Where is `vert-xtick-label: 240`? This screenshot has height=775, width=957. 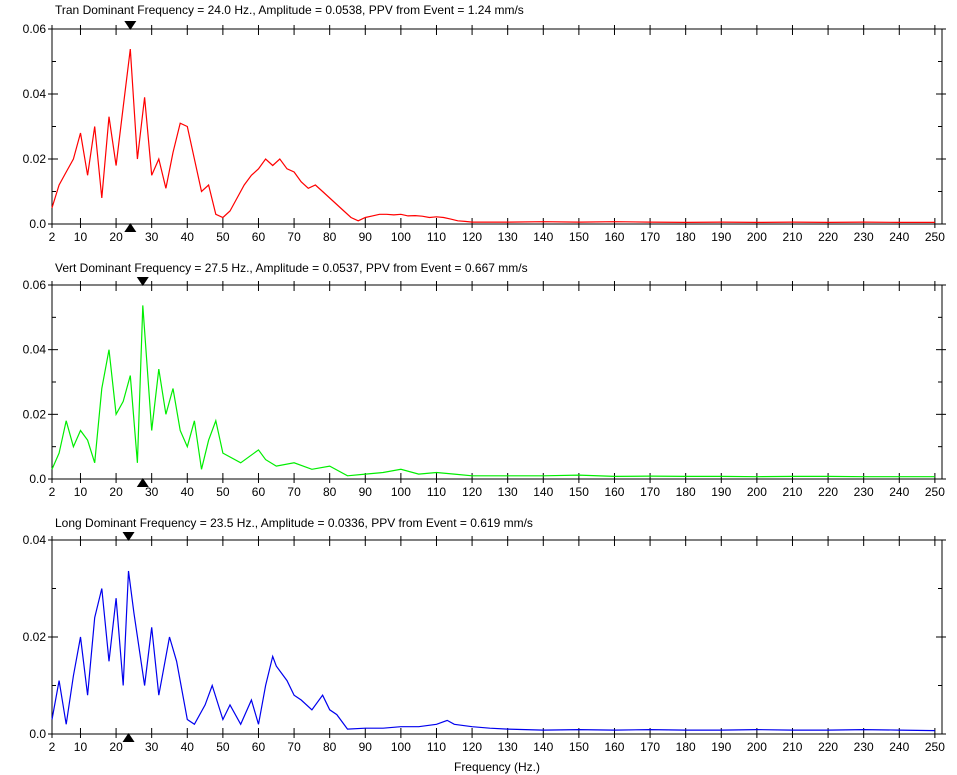 vert-xtick-label: 240 is located at coordinates (899, 492).